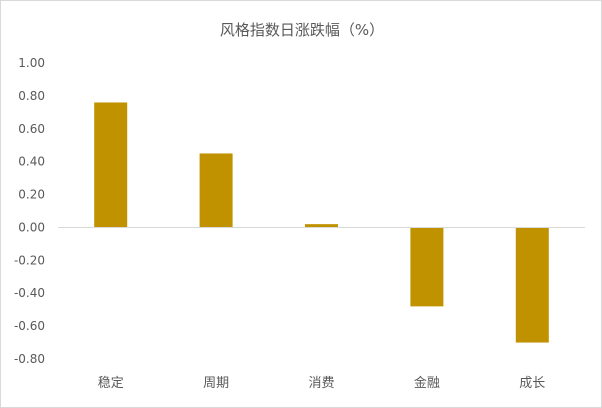  Describe the element at coordinates (302, 30) in the screenshot. I see `chart-title: 风格指数日涨跌幅（%）` at that location.